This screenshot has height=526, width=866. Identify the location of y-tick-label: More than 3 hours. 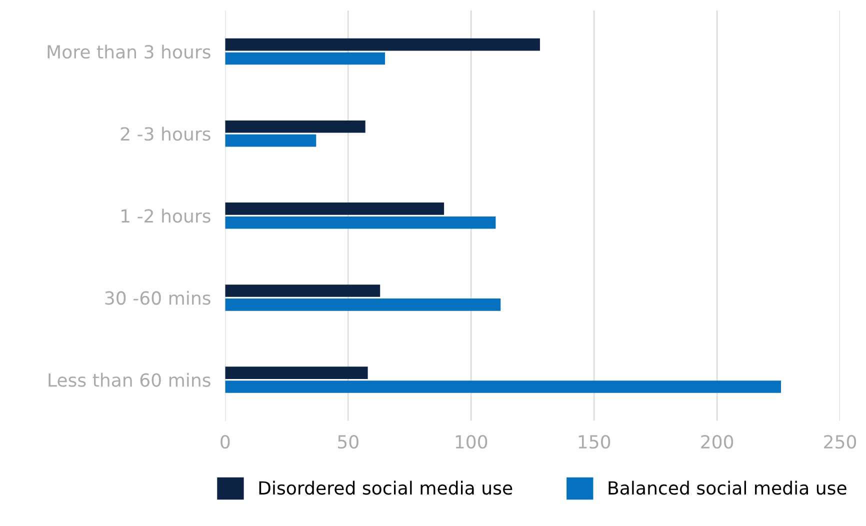
(129, 51).